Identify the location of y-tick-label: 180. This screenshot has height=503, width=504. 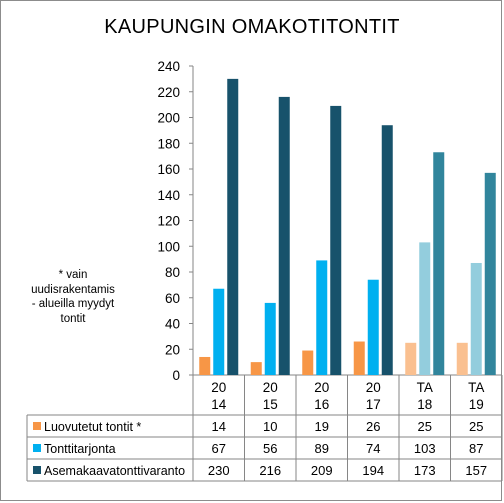
(168, 143).